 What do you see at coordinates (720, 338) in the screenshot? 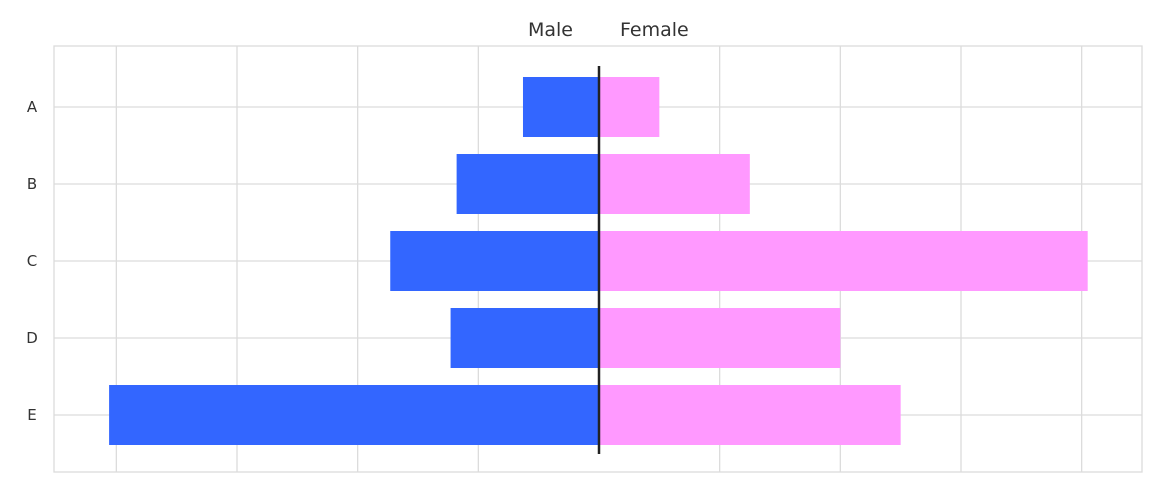
I see `bar-female-d` at bounding box center [720, 338].